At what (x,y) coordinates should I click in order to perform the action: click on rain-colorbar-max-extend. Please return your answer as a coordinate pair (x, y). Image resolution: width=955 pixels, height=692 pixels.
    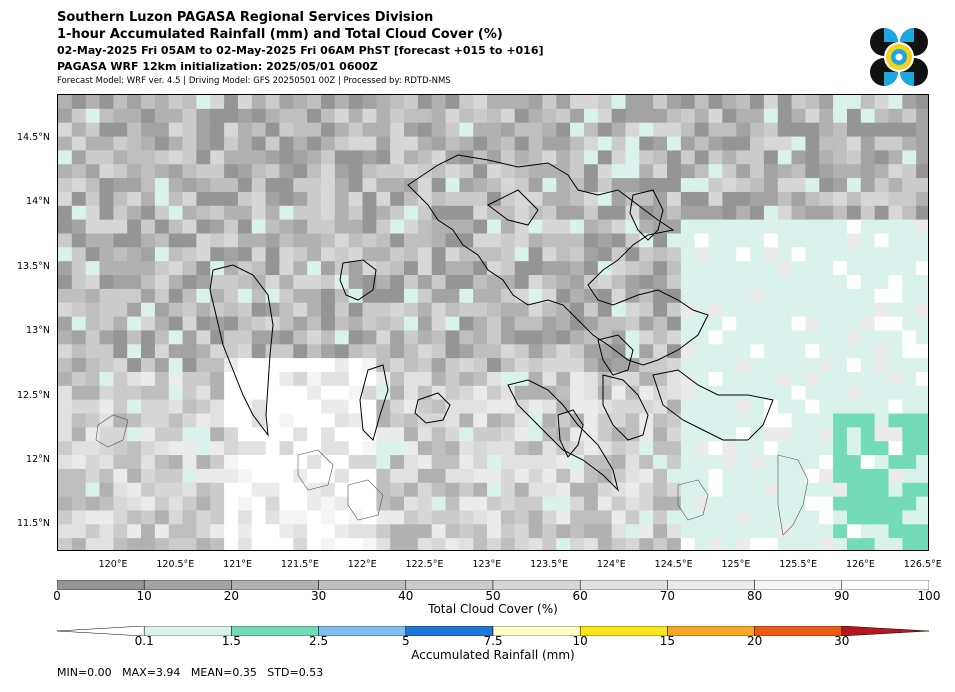
    Looking at the image, I should click on (885, 631).